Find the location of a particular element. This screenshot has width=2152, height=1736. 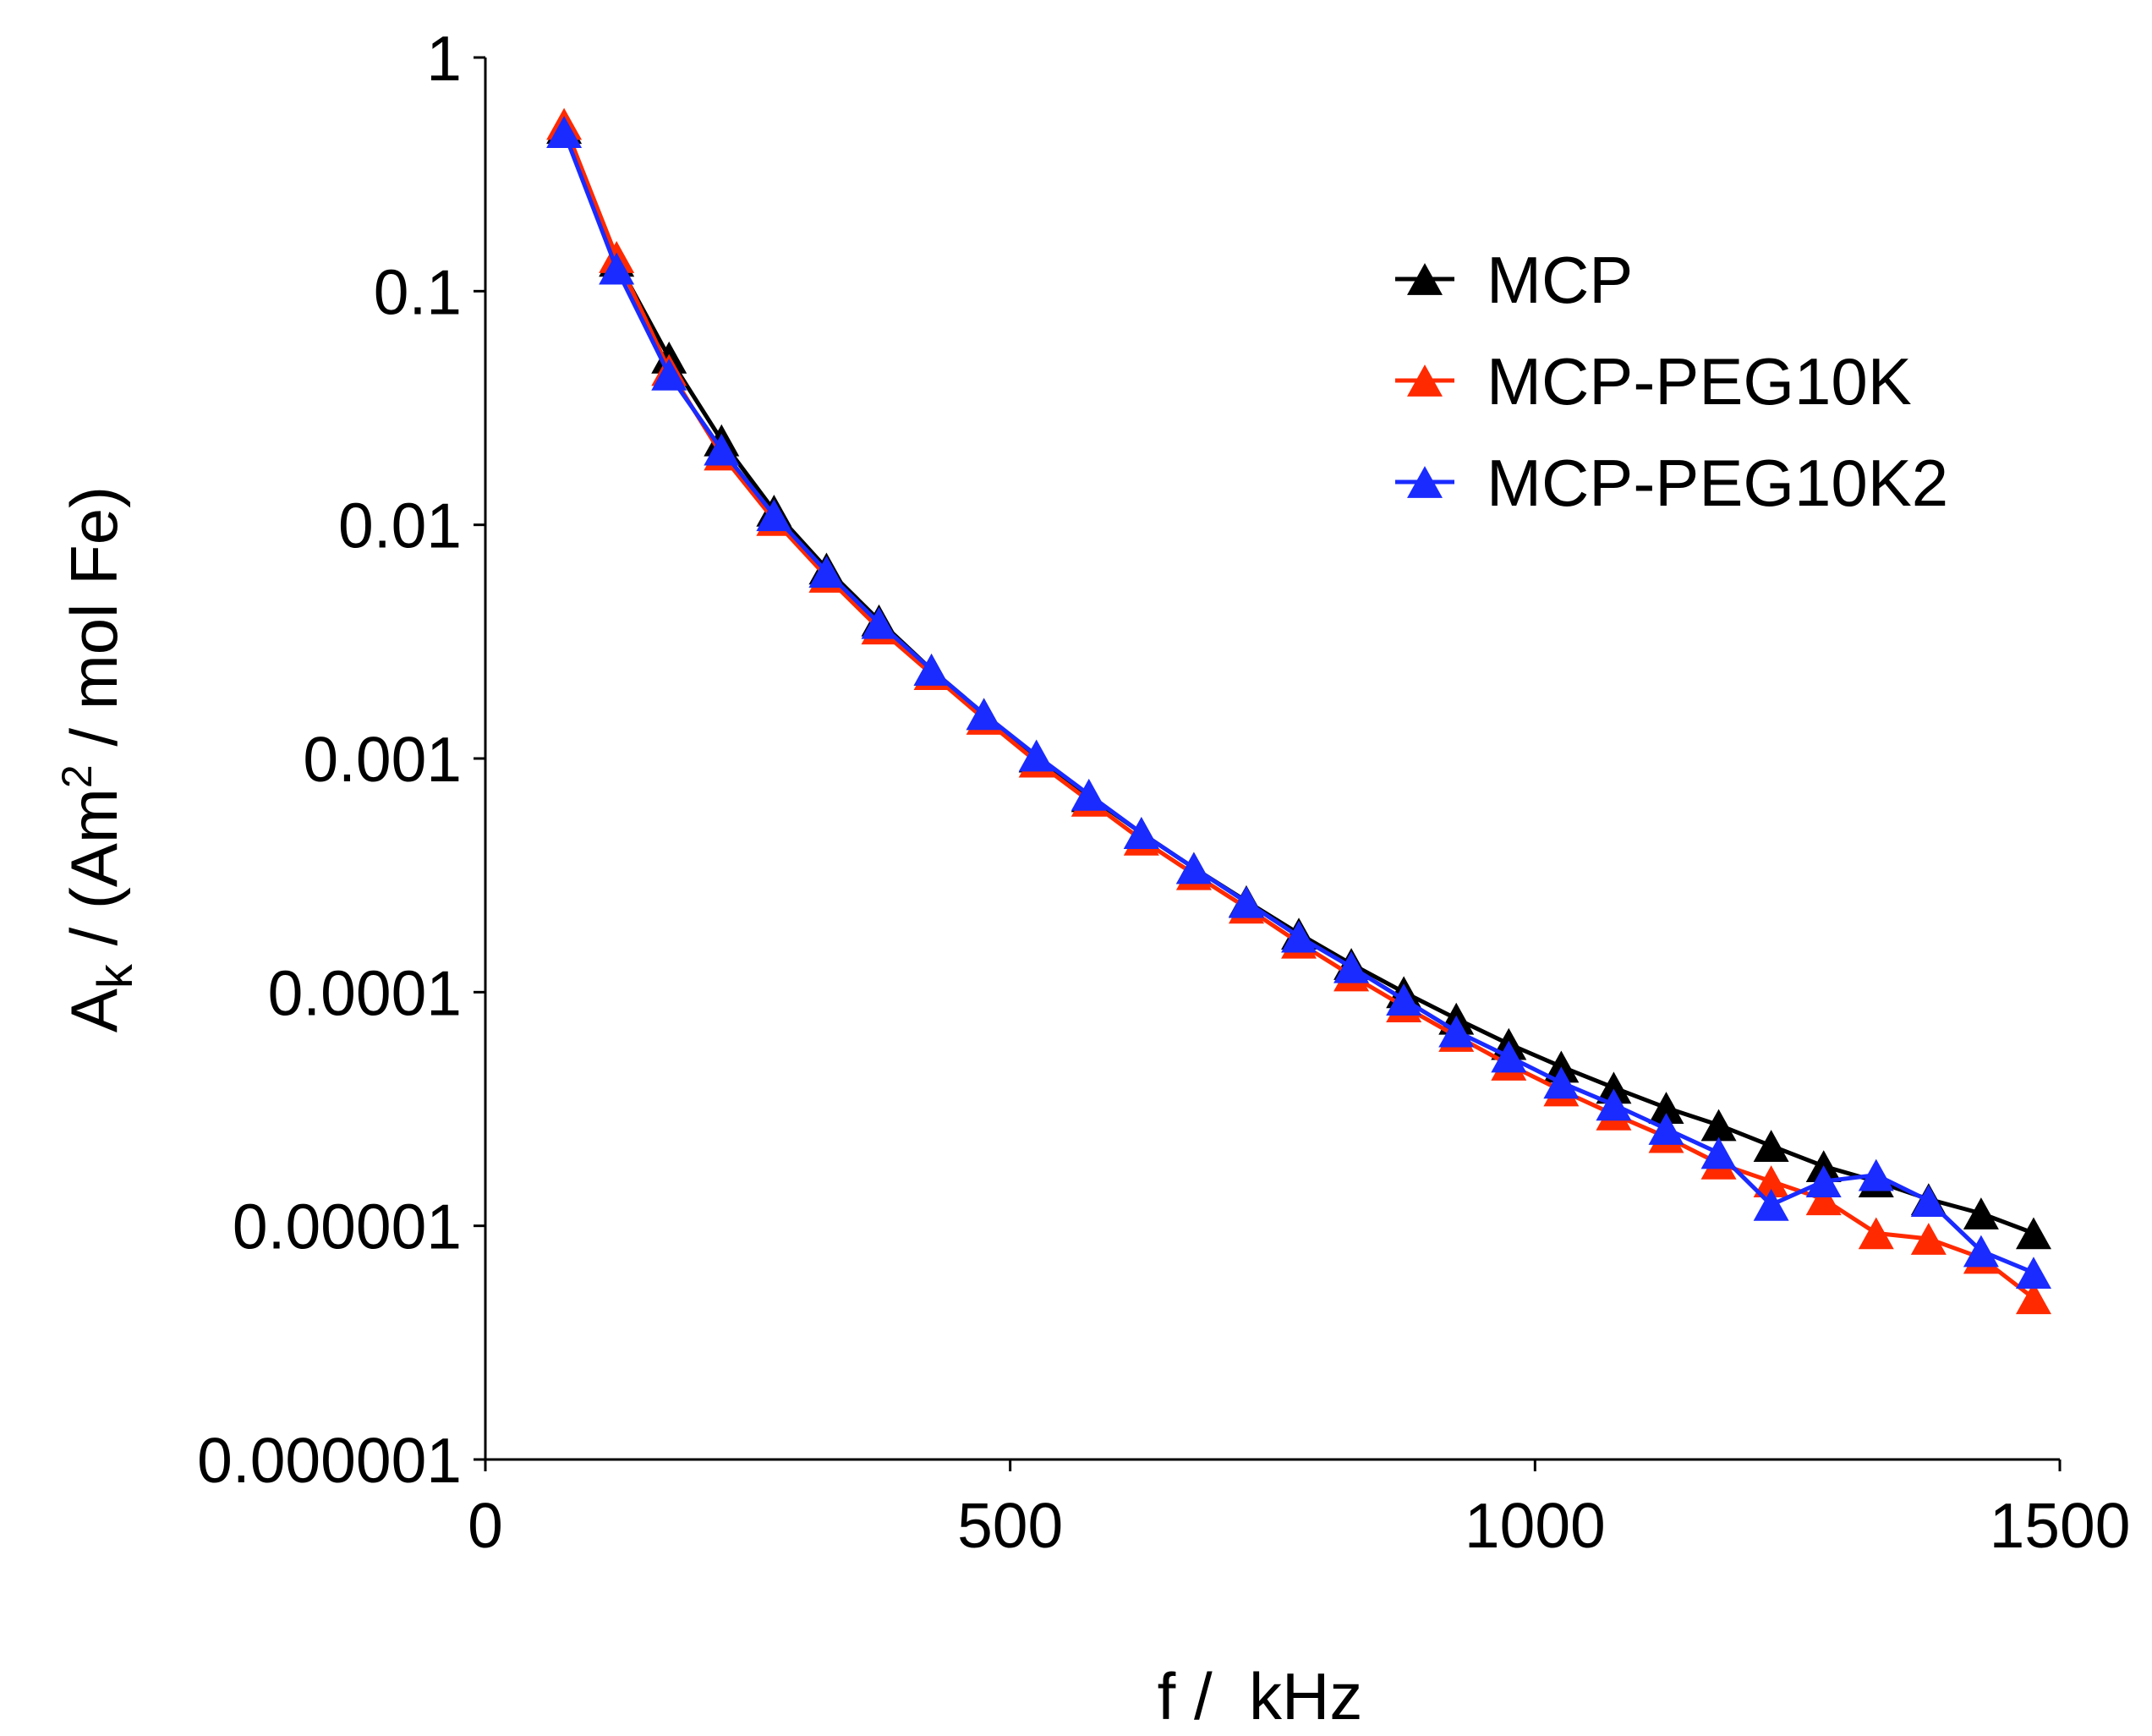

legend: MCP MCP-PEG10K MCP-PEG10K2 is located at coordinates (1671, 381).